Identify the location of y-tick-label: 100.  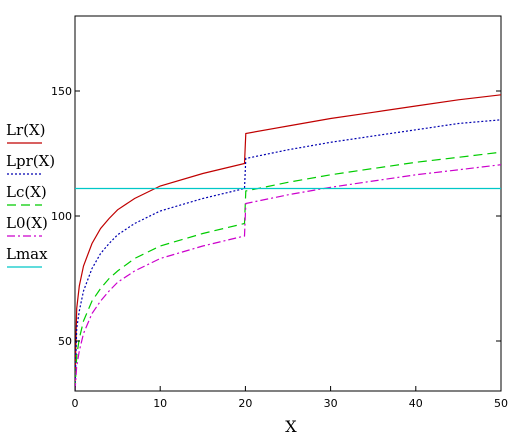
(61, 216).